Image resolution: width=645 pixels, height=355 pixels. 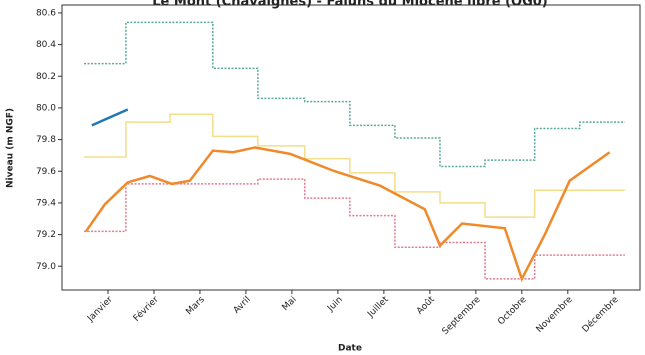 I want to click on y-tick-label: 79.4, so click(x=46, y=203).